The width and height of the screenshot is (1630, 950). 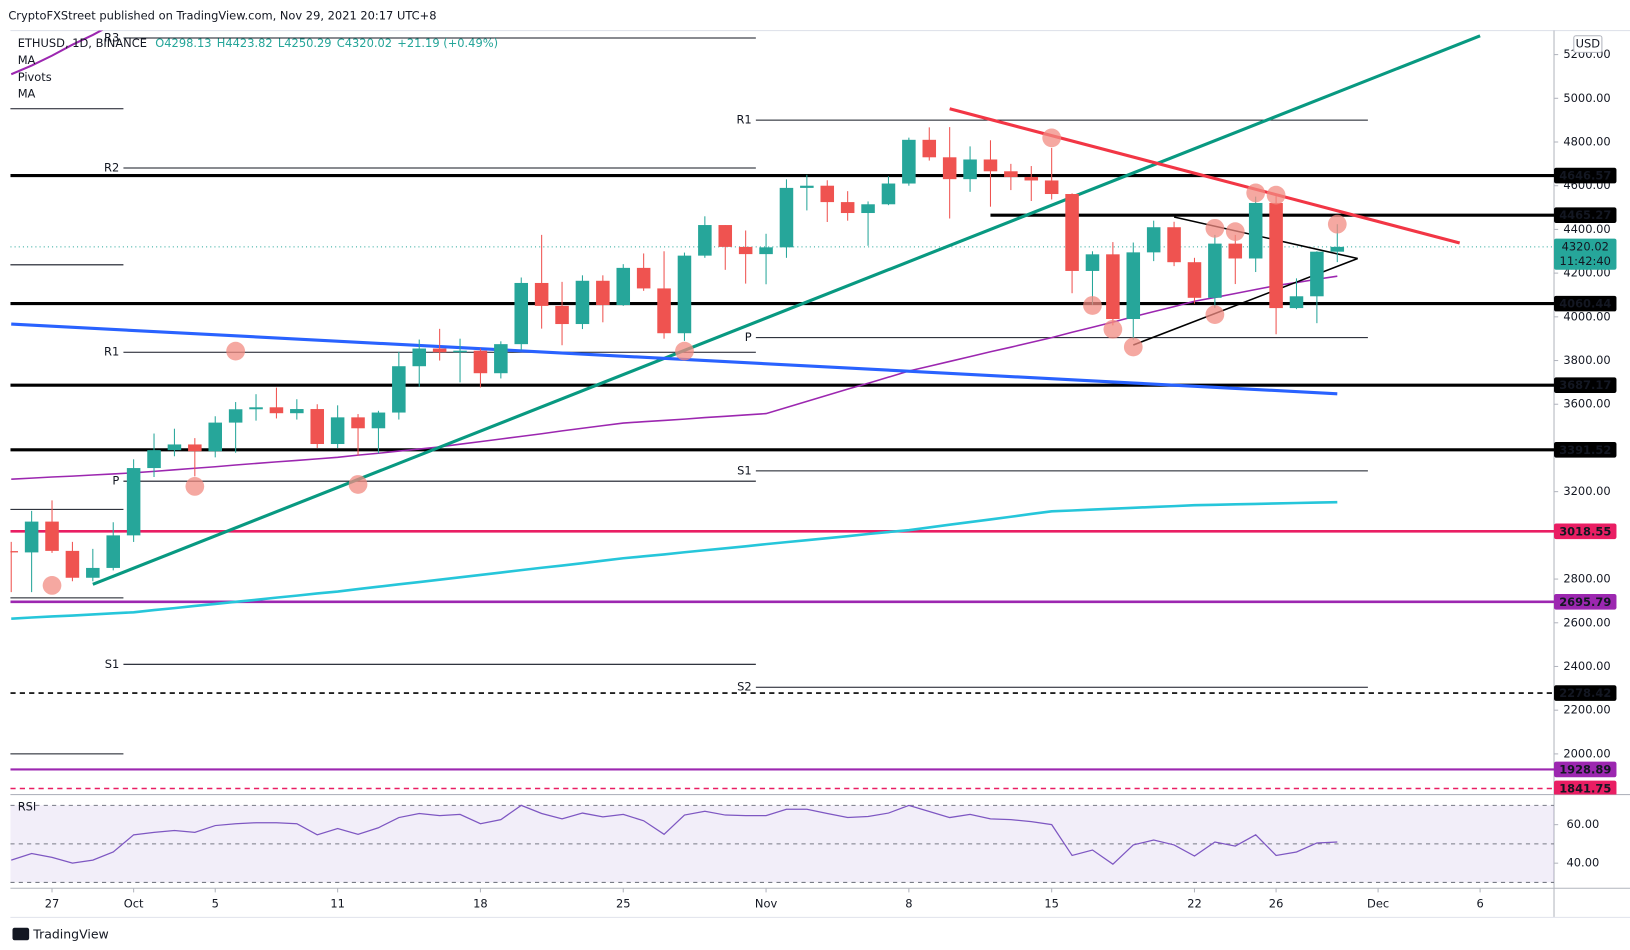 I want to click on level-label: 2695.79, so click(x=1585, y=602).